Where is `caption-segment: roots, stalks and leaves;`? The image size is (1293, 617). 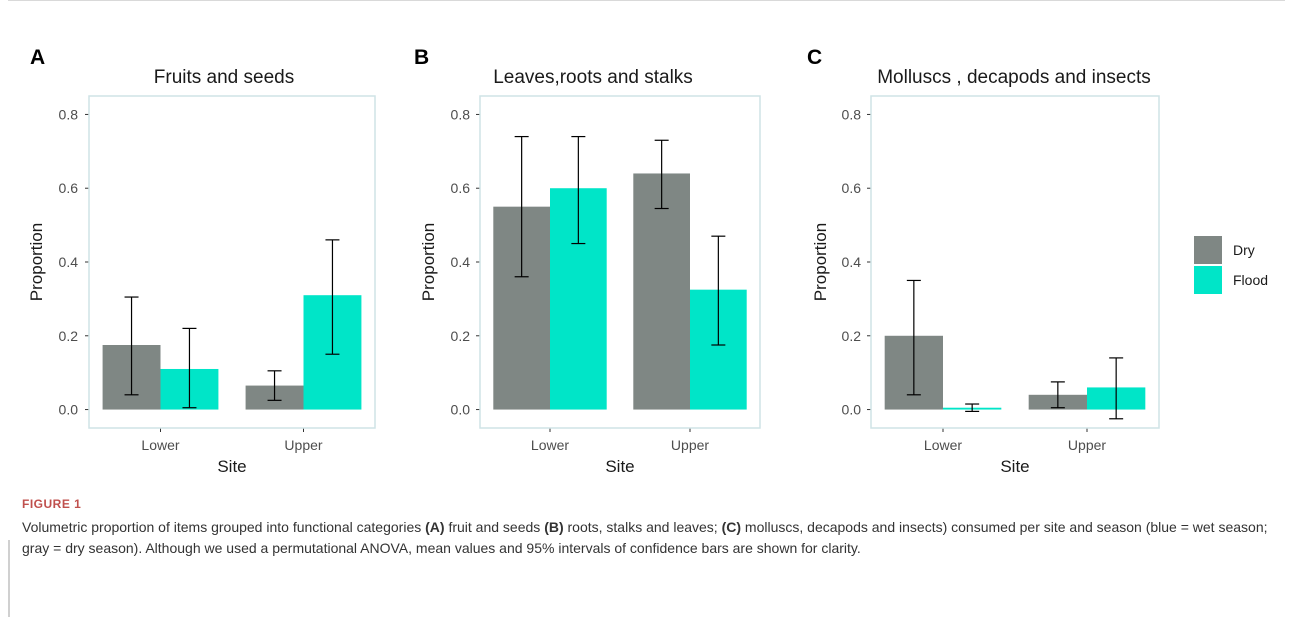
caption-segment: roots, stalks and leaves; is located at coordinates (642, 527).